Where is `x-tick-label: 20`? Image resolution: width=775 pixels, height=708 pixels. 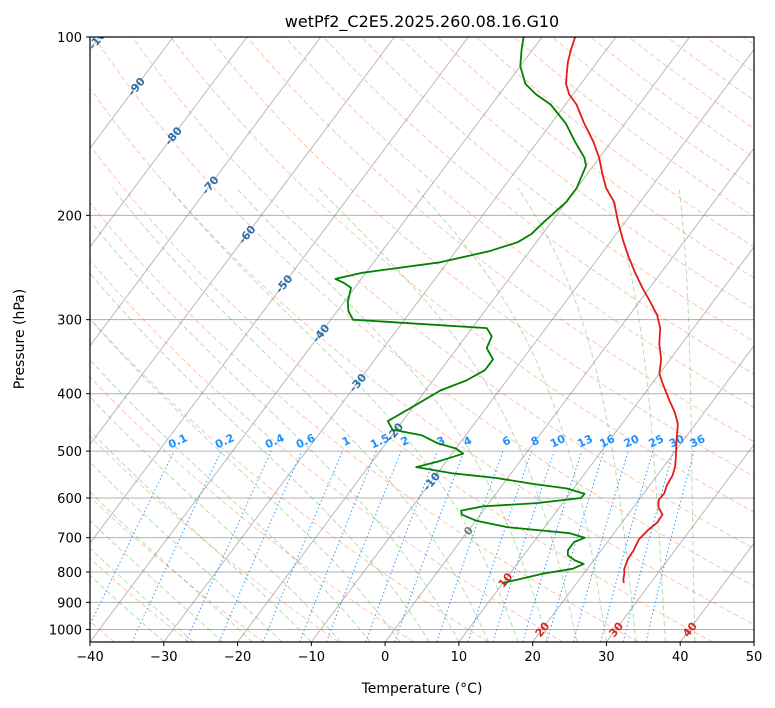
x-tick-label: 20 is located at coordinates (532, 657).